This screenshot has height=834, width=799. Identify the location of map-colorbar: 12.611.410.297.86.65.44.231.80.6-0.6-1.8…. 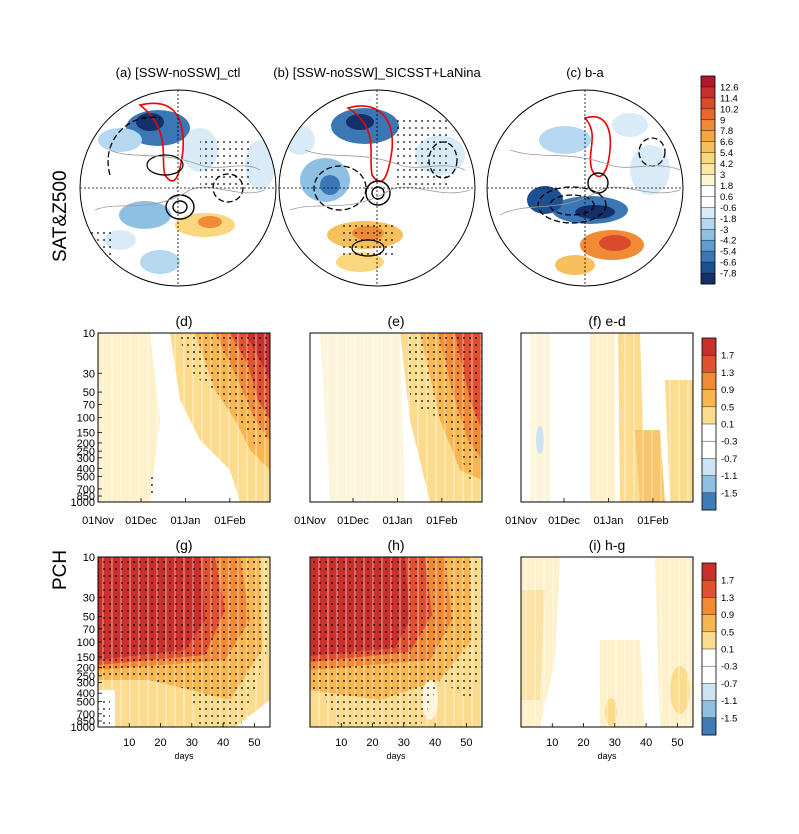
(719, 180).